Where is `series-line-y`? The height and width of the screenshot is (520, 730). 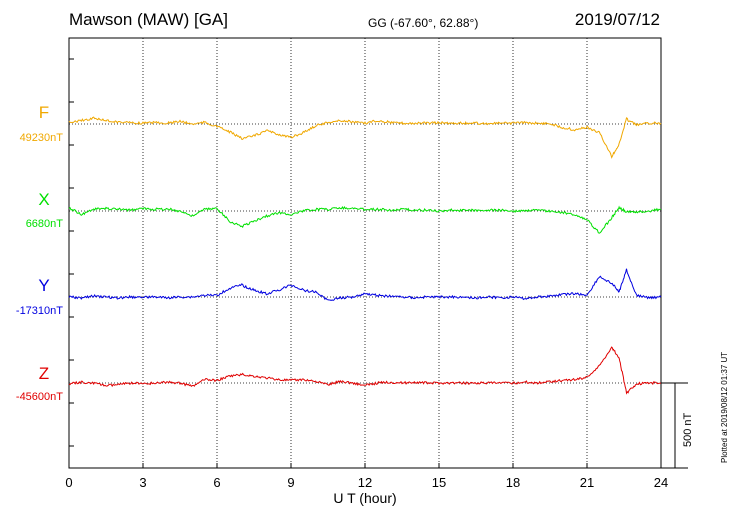
series-line-y is located at coordinates (365, 284).